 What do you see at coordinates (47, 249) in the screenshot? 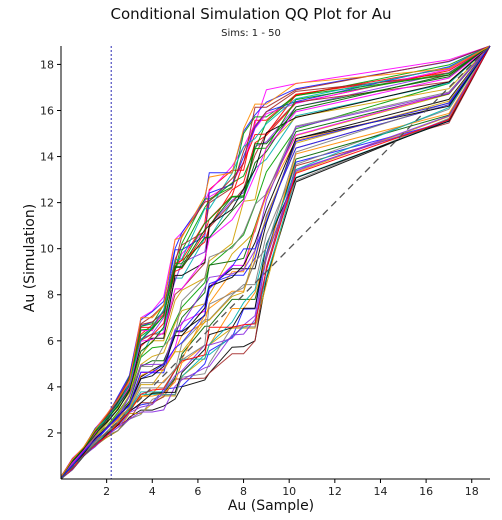
I see `y-tick-label: 10` at bounding box center [47, 249].